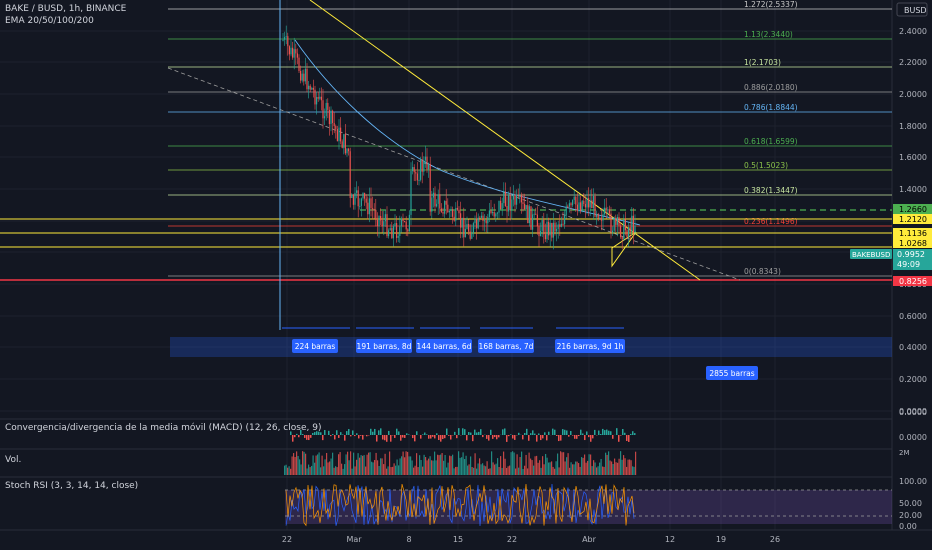  I want to click on stoch-label: Stoch RSI (3, 3, 14, 14, close), so click(72, 486).